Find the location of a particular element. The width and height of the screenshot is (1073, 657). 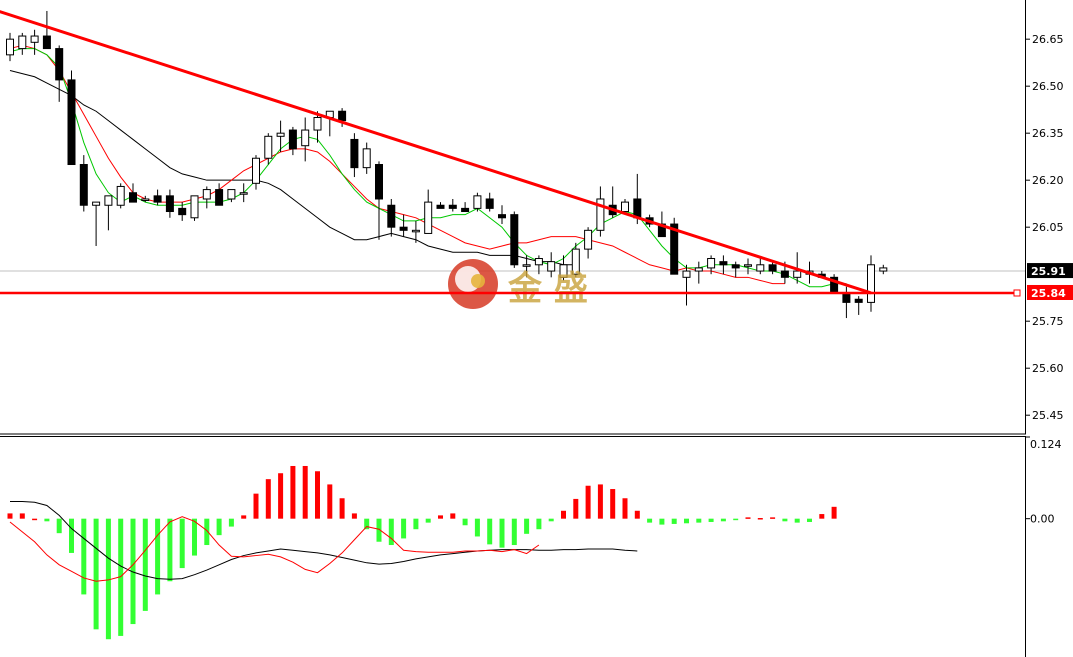

price-tick-label: 26.20 is located at coordinates (1048, 180).